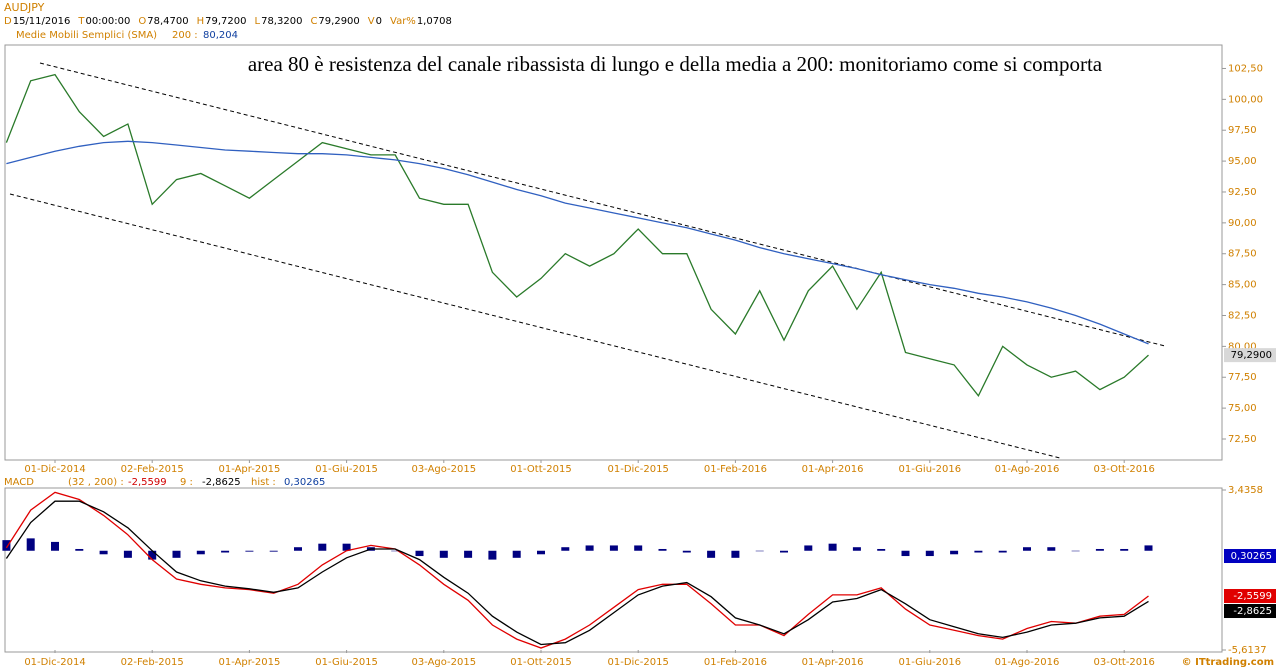  What do you see at coordinates (304, 482) in the screenshot?
I see `hist-value: 0,30265` at bounding box center [304, 482].